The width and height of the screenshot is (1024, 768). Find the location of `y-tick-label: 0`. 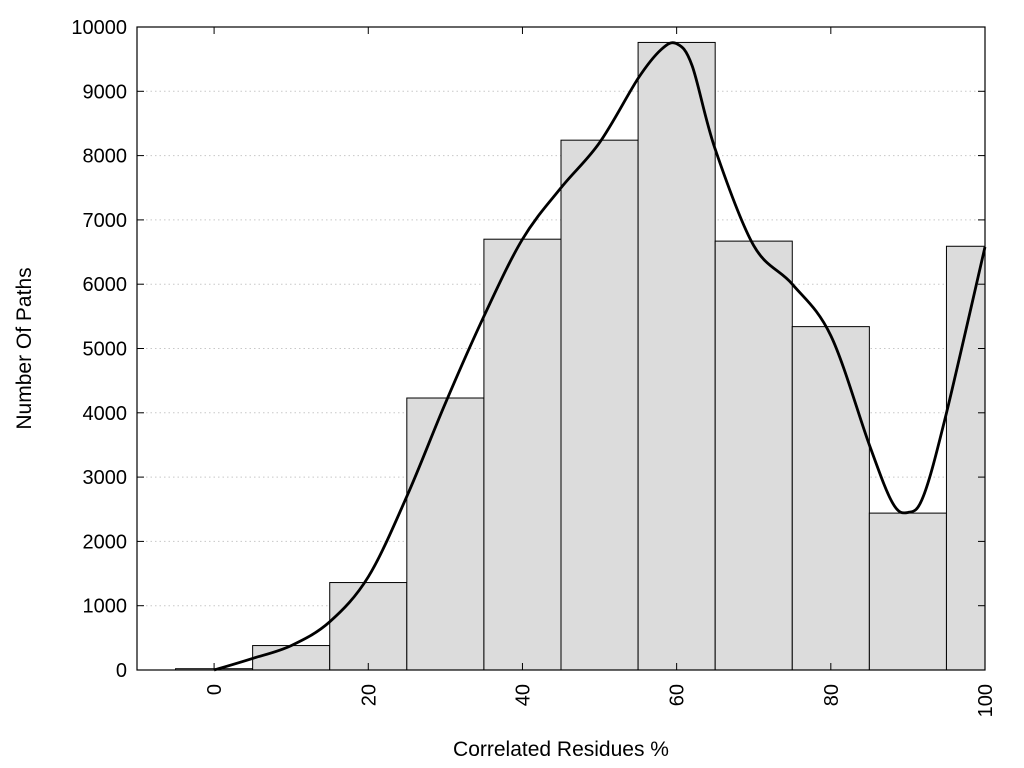

y-tick-label: 0 is located at coordinates (121, 671).